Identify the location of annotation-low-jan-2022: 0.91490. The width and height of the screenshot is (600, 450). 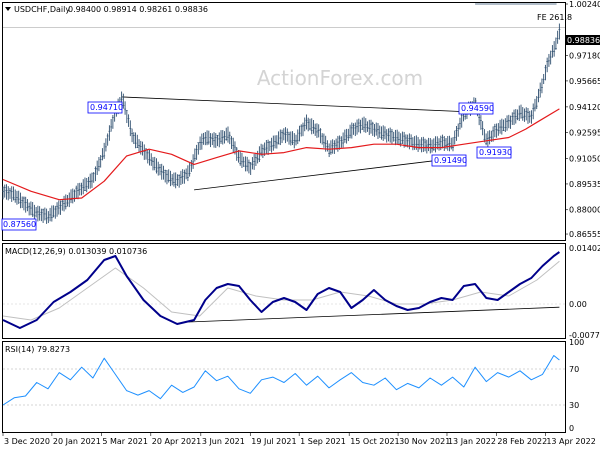
(450, 160).